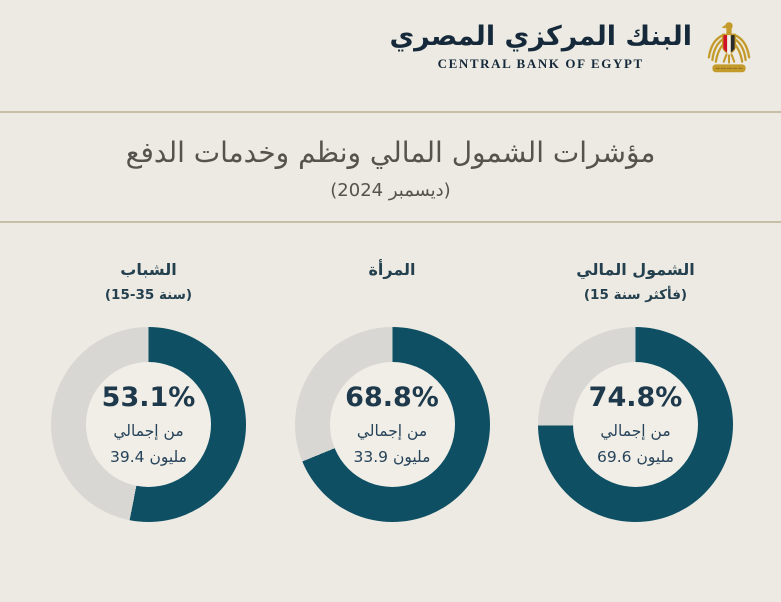 The height and width of the screenshot is (602, 781). Describe the element at coordinates (390, 190) in the screenshot. I see `page-subtitle: (ديسمبر 2024)` at that location.